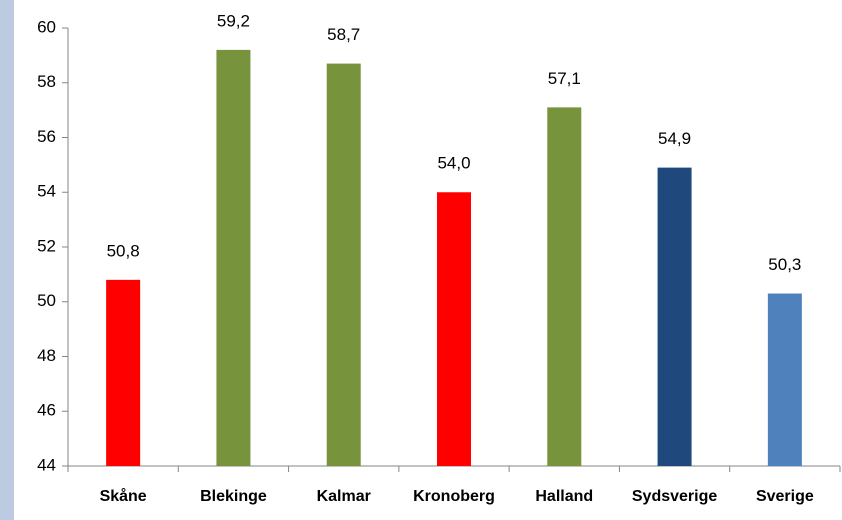 This screenshot has height=520, width=842. What do you see at coordinates (46, 136) in the screenshot?
I see `y-tick-label: 56` at bounding box center [46, 136].